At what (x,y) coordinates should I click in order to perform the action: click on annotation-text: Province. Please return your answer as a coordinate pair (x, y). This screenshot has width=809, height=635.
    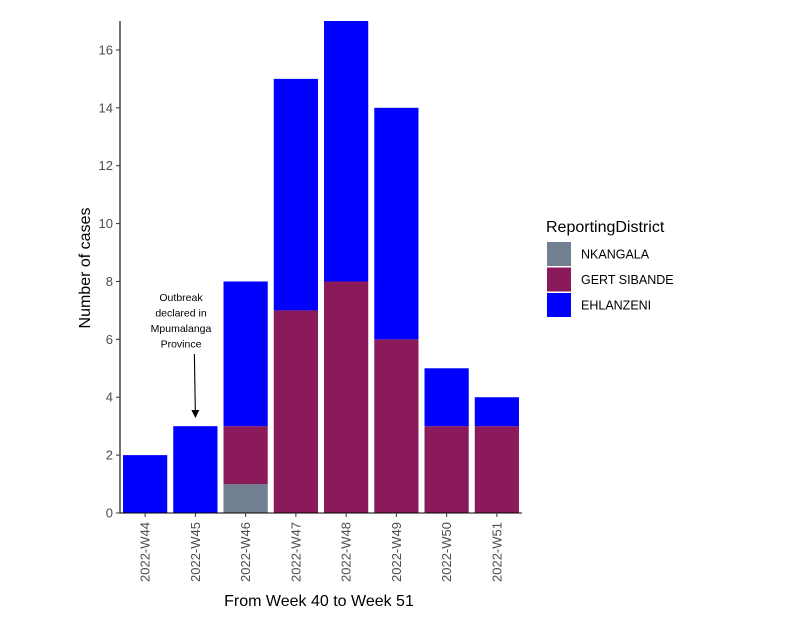
    Looking at the image, I should click on (181, 345).